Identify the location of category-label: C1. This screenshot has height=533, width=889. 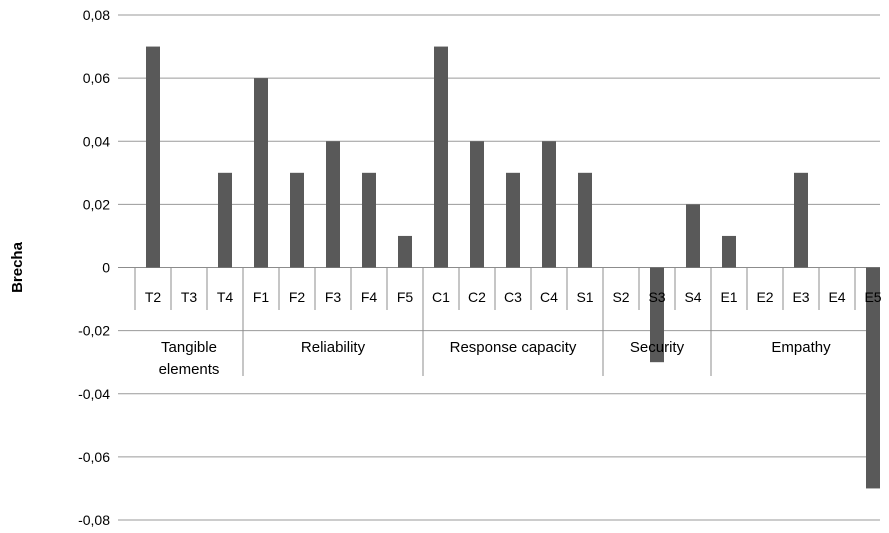
(441, 297).